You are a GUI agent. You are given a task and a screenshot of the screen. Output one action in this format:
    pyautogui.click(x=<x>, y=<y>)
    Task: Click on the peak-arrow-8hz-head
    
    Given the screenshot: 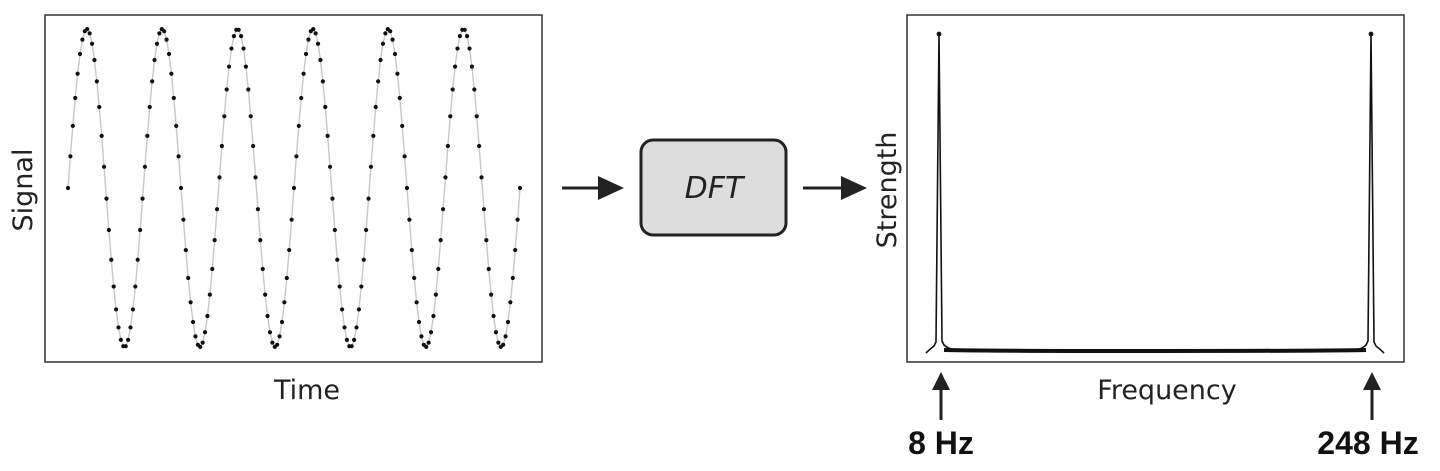 What is the action you would take?
    pyautogui.click(x=941, y=381)
    